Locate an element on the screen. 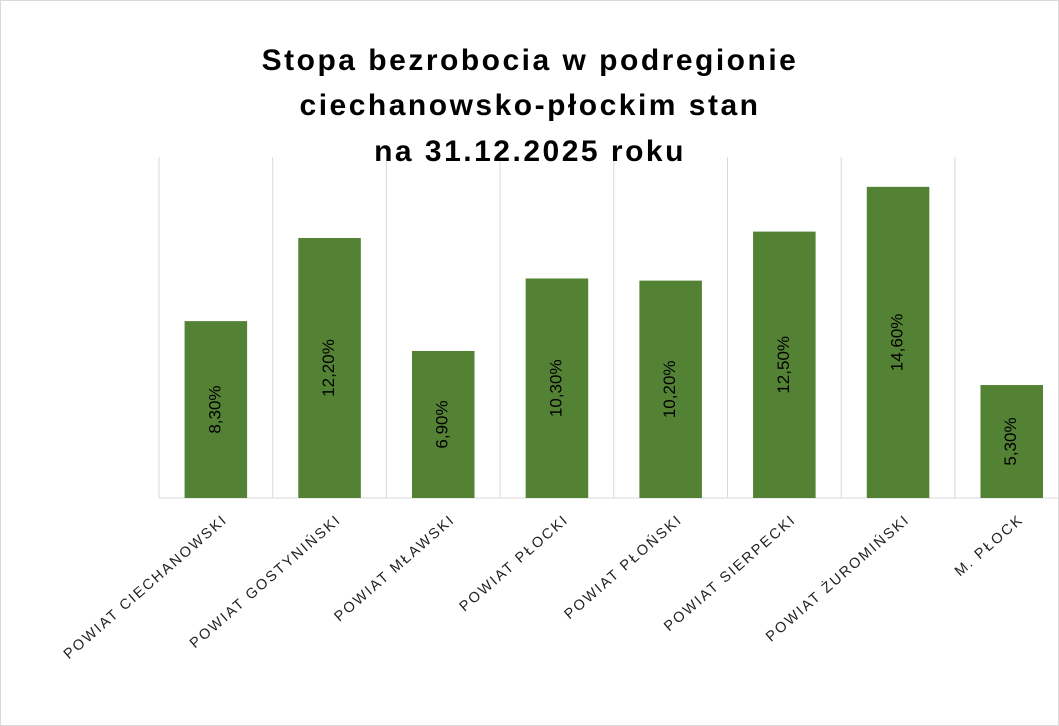  data-label: 12,50% is located at coordinates (783, 365).